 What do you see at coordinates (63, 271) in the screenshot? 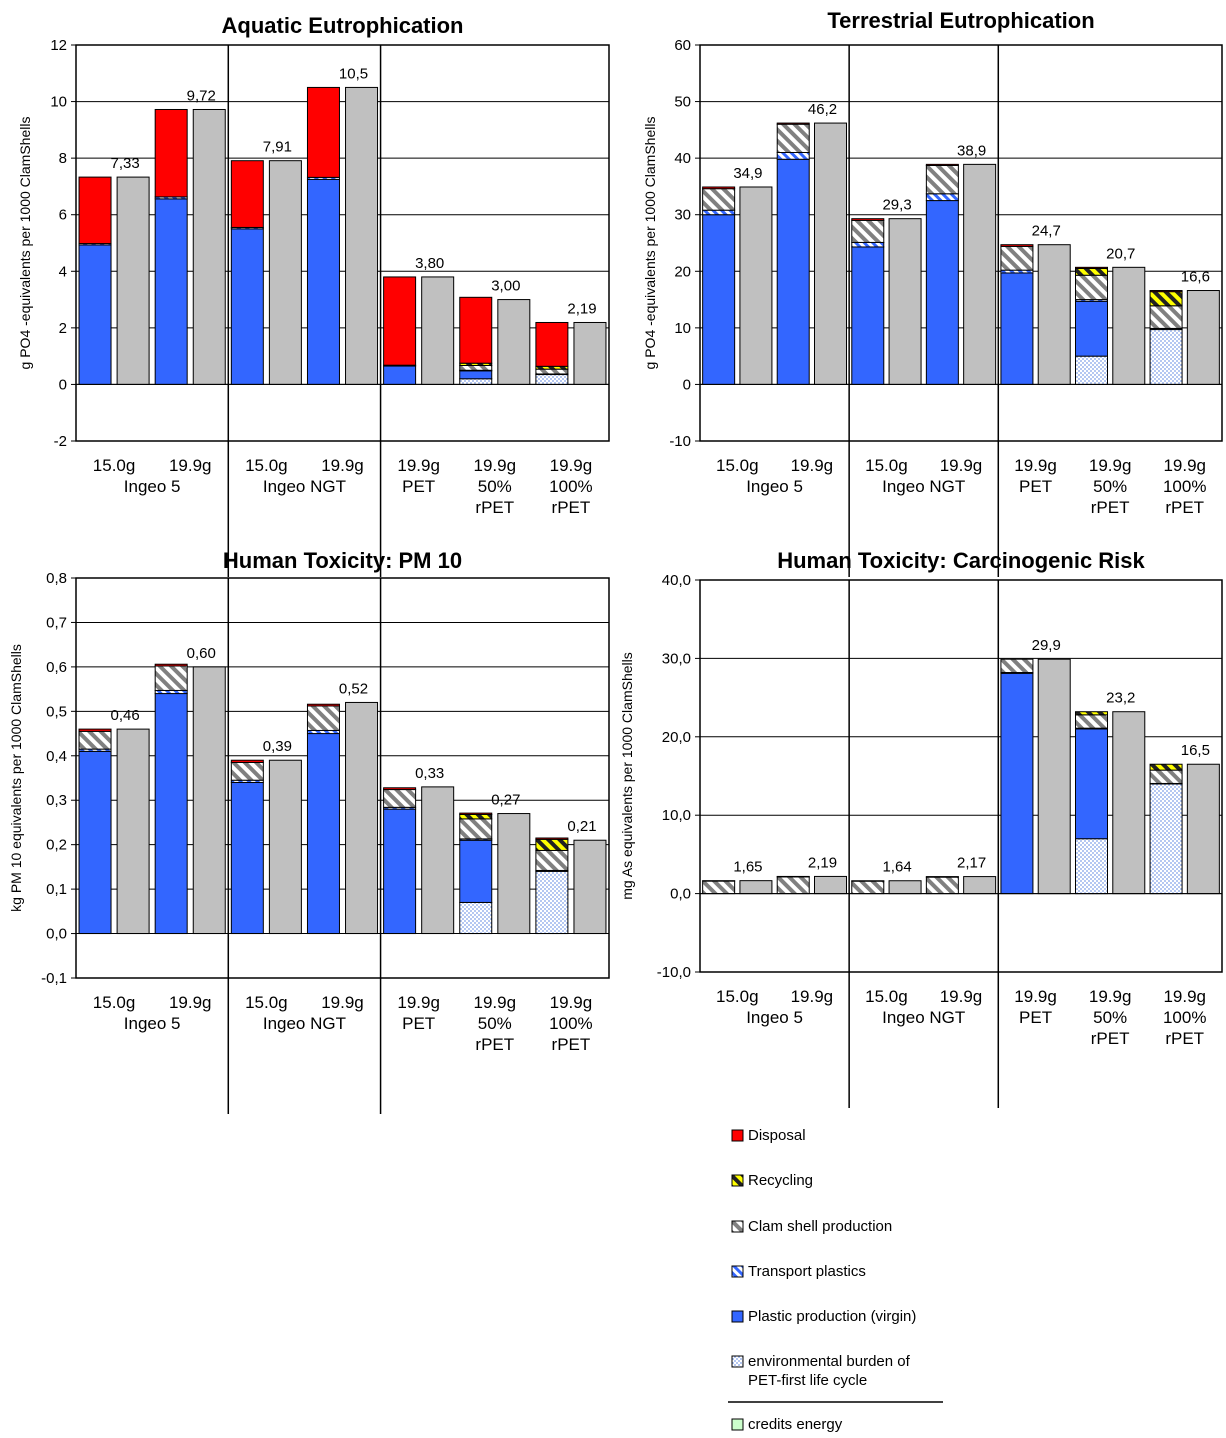
I see `y-tick-label: 4` at bounding box center [63, 271].